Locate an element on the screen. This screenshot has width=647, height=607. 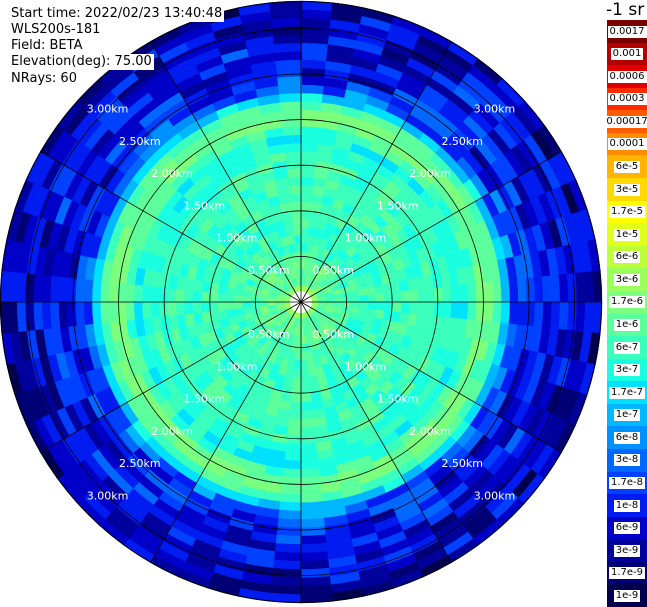
range-ring-label: 1.00km is located at coordinates (366, 366).